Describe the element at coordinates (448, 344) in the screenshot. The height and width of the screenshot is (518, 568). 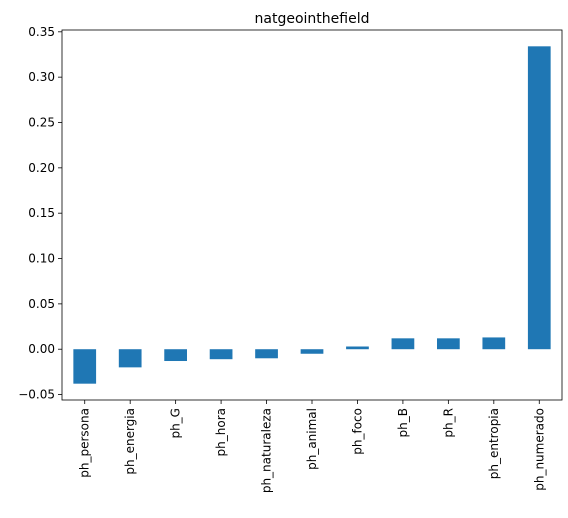
I see `bar-ph-R` at that location.